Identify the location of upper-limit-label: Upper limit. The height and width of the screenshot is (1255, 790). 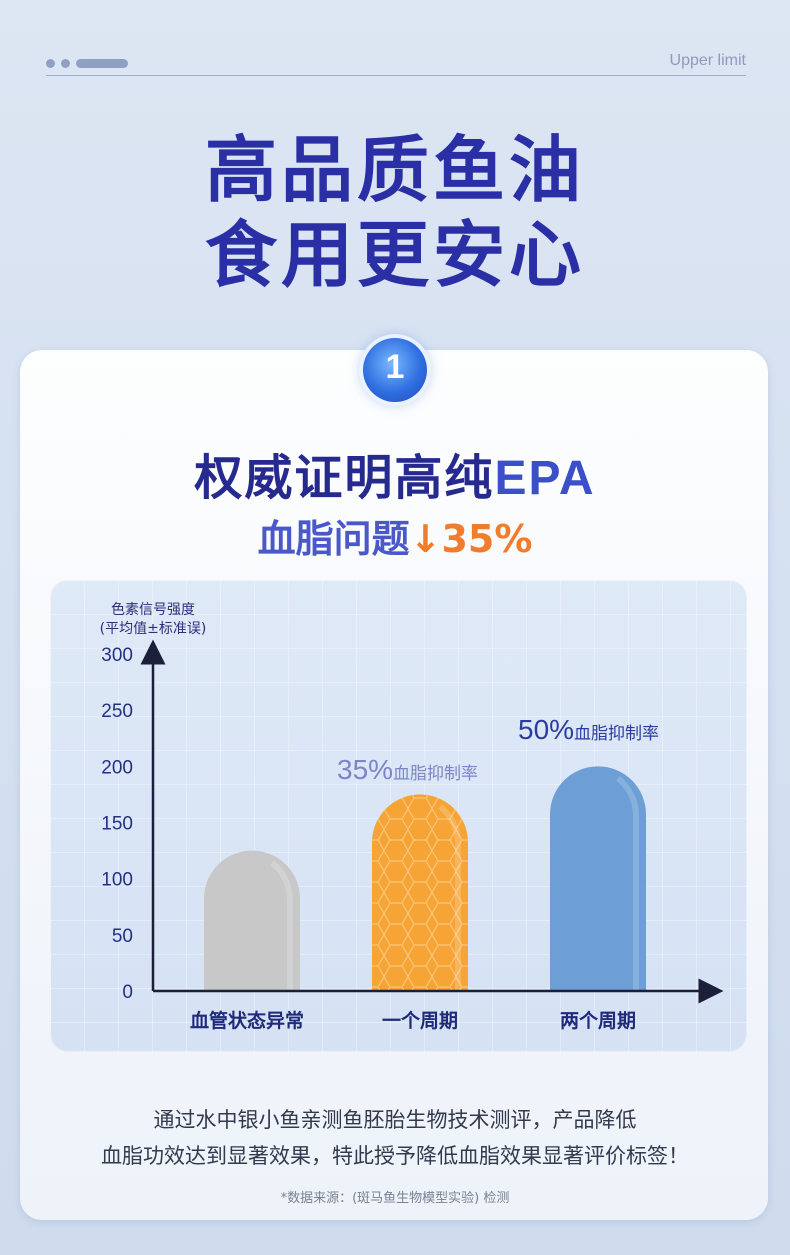
(707, 60).